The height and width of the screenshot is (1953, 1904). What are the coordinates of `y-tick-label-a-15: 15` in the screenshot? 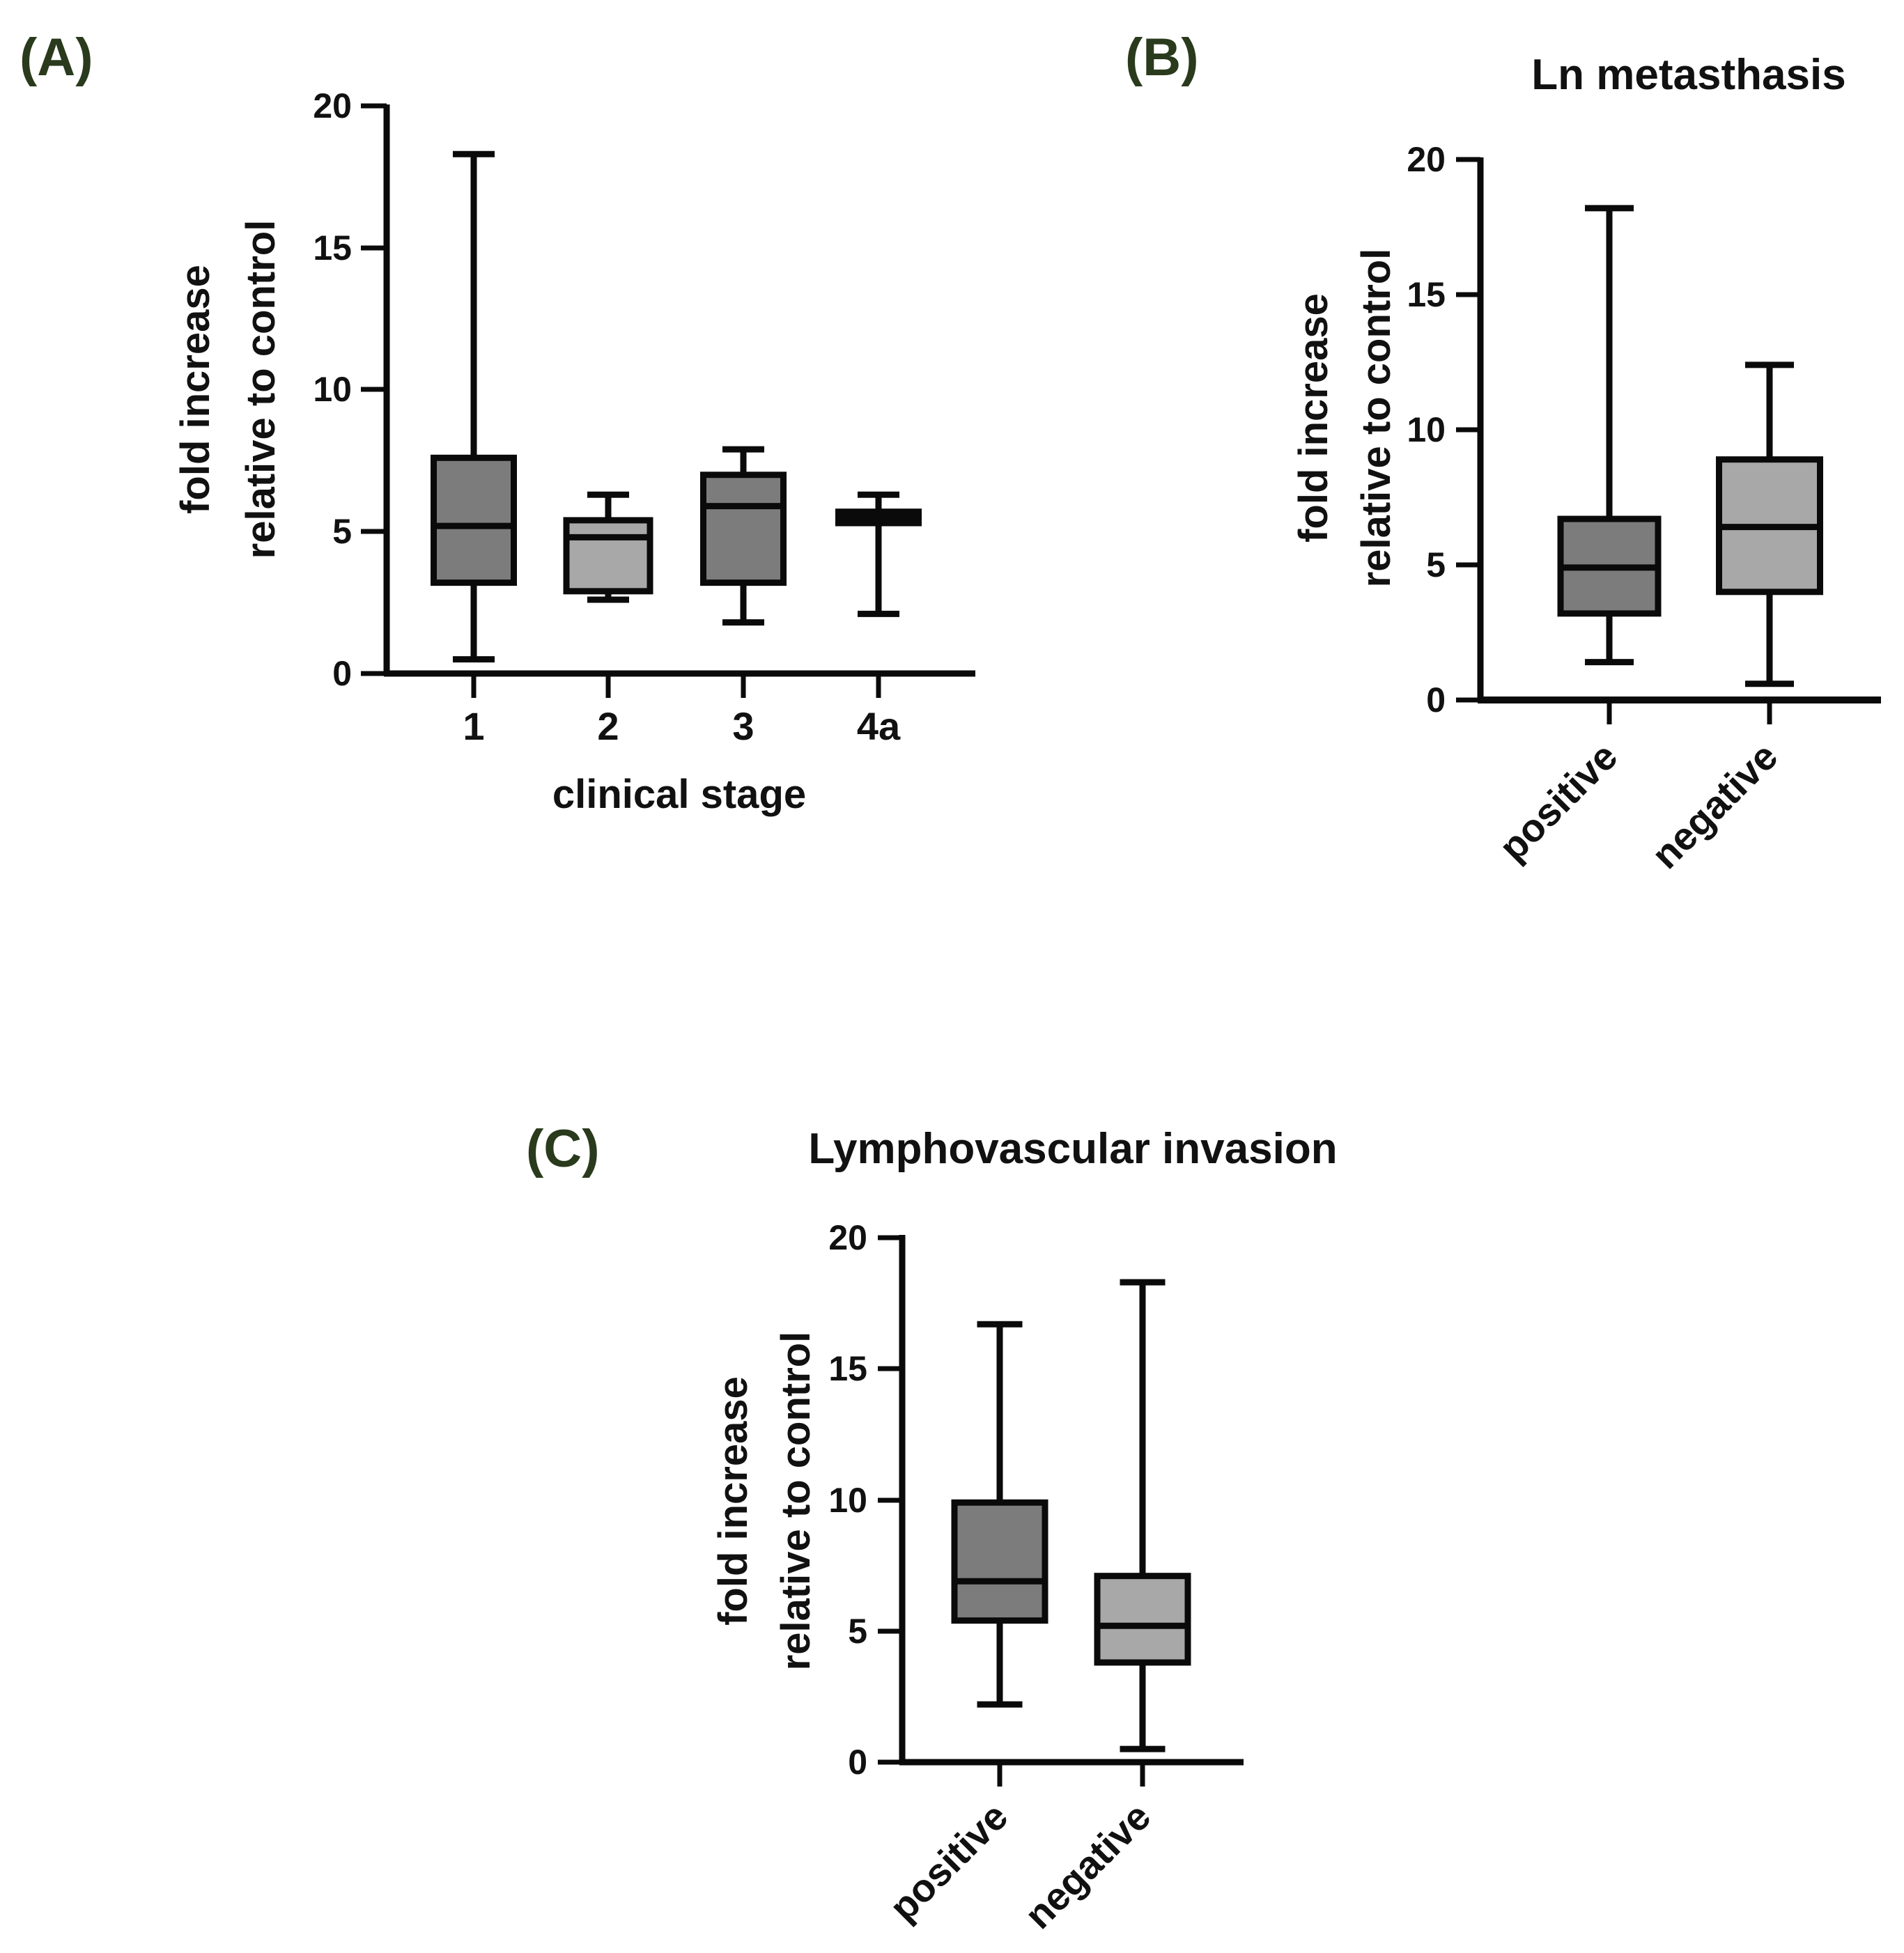 It's located at (332, 247).